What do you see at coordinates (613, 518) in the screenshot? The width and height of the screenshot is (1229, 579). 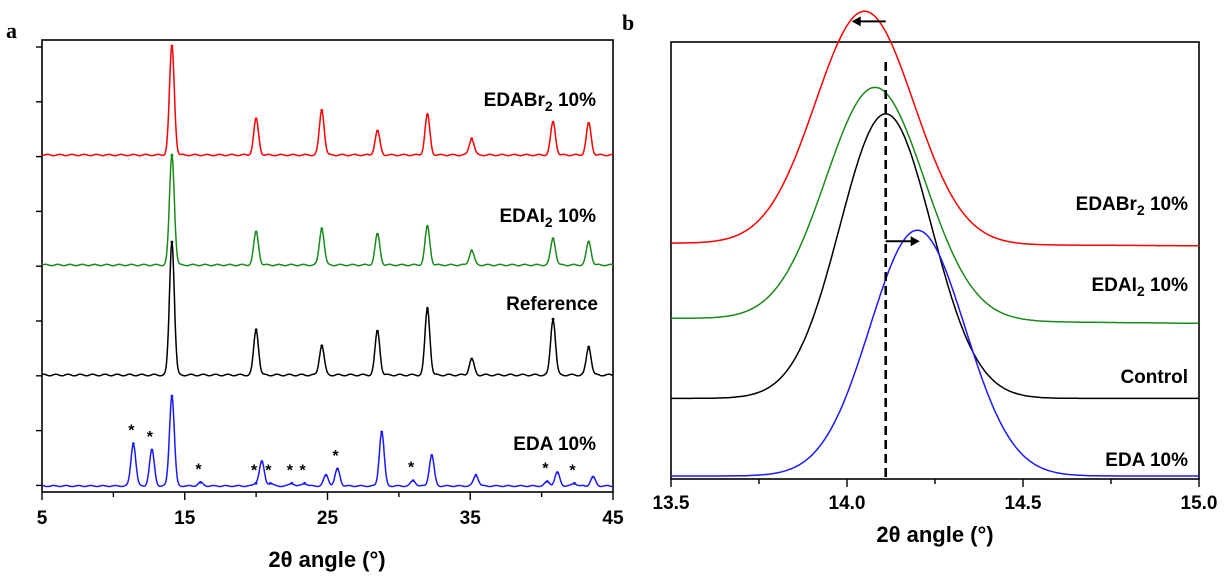 I see `panel-a-x-tick-label: 45` at bounding box center [613, 518].